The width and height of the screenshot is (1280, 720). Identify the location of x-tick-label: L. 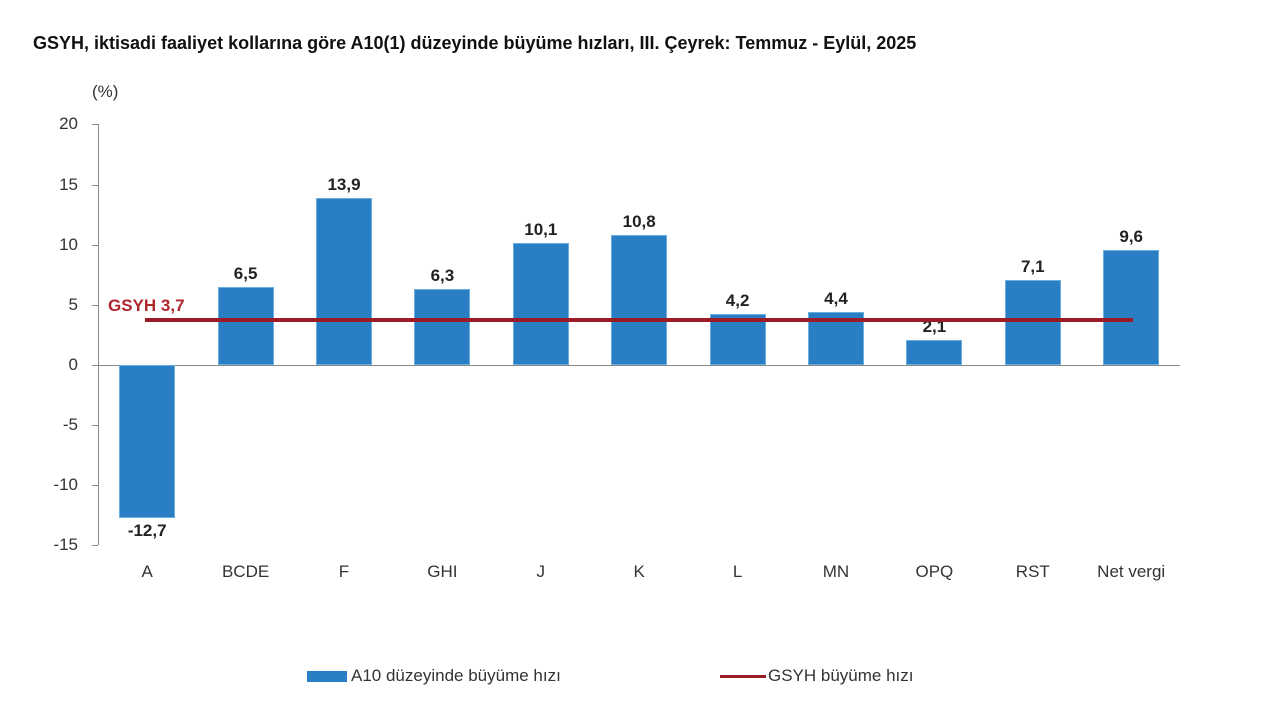
(737, 571).